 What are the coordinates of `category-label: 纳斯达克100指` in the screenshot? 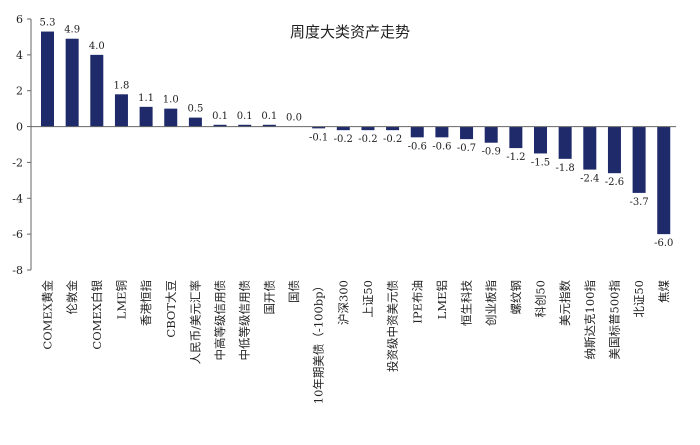 It's located at (590, 319).